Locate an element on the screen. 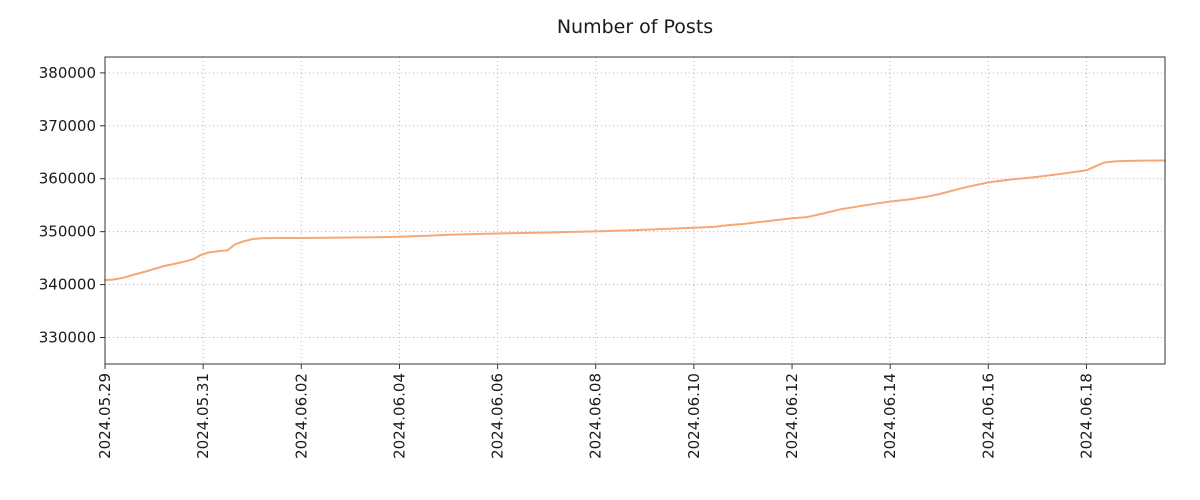  x-tick-label: 2024.06.12 is located at coordinates (792, 416).